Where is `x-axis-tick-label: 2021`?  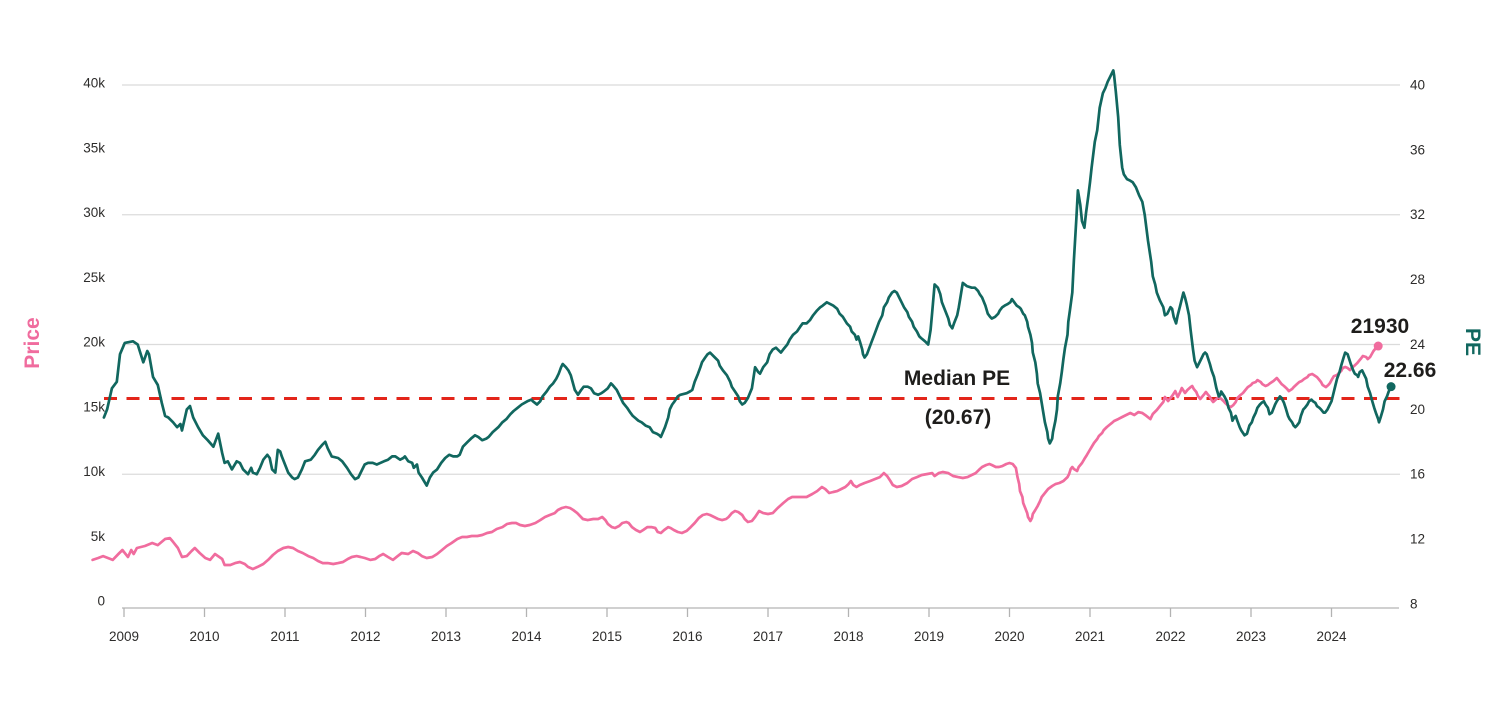
x-axis-tick-label: 2021 is located at coordinates (1090, 636).